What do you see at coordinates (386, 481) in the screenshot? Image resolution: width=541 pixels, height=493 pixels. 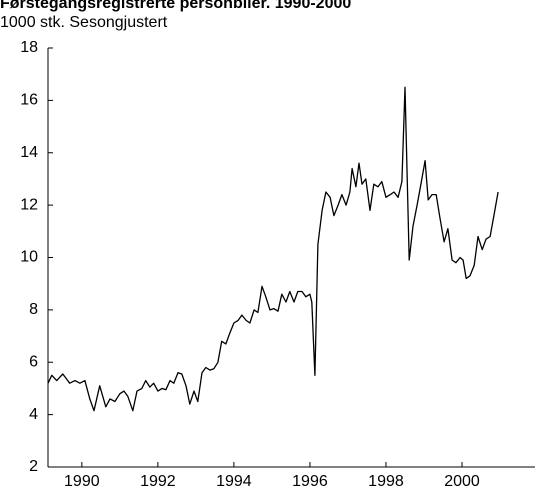 I see `x-tick-label: 1998` at bounding box center [386, 481].